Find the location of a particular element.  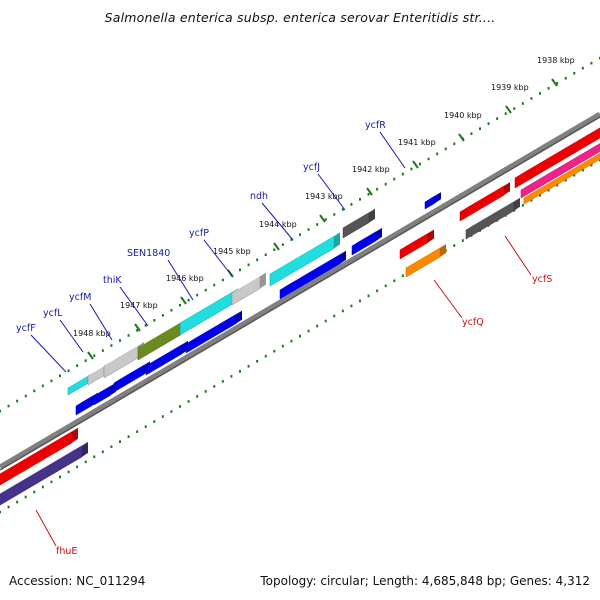

gene-ycfJ is located at coordinates (358, 223).